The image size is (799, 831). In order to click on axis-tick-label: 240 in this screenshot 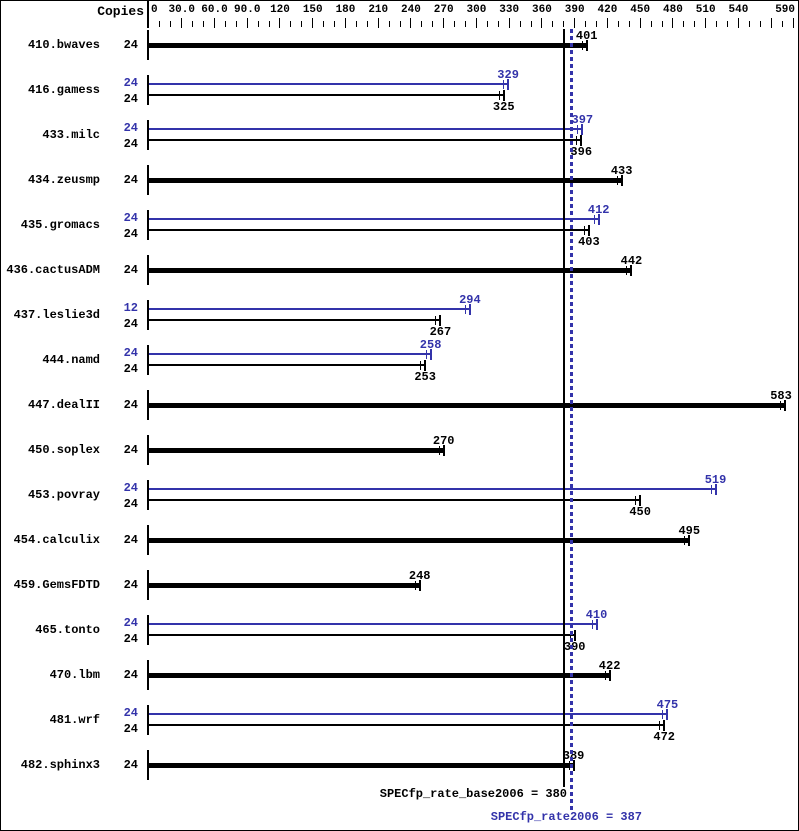, I will do `click(411, 10)`.